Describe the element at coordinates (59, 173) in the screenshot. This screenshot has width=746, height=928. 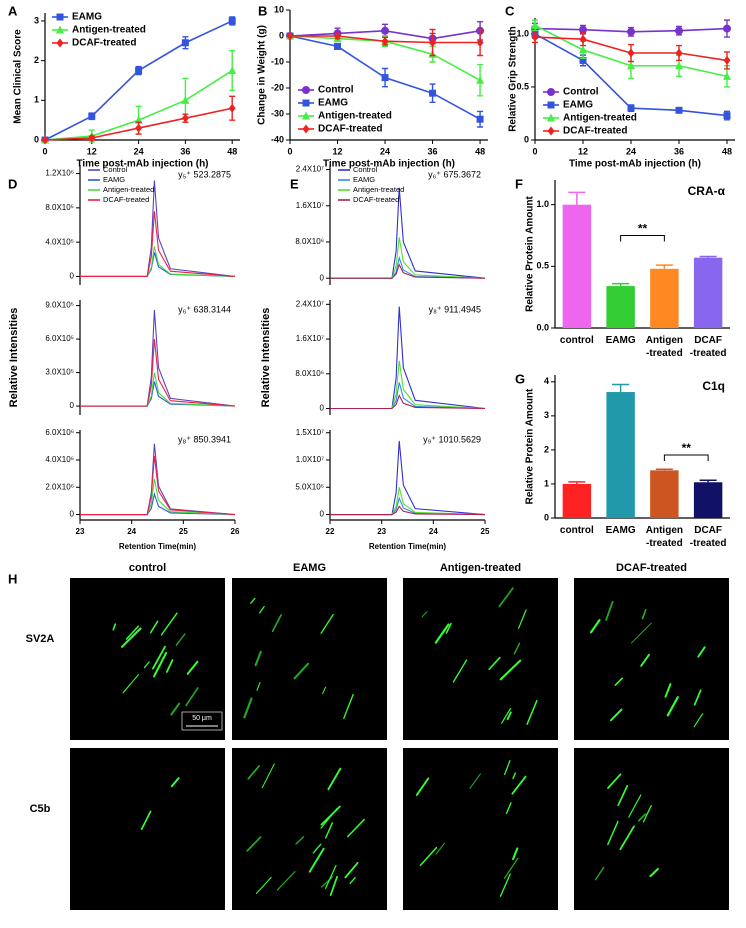
I see `y-tick-label: 1.2X10⁶` at that location.